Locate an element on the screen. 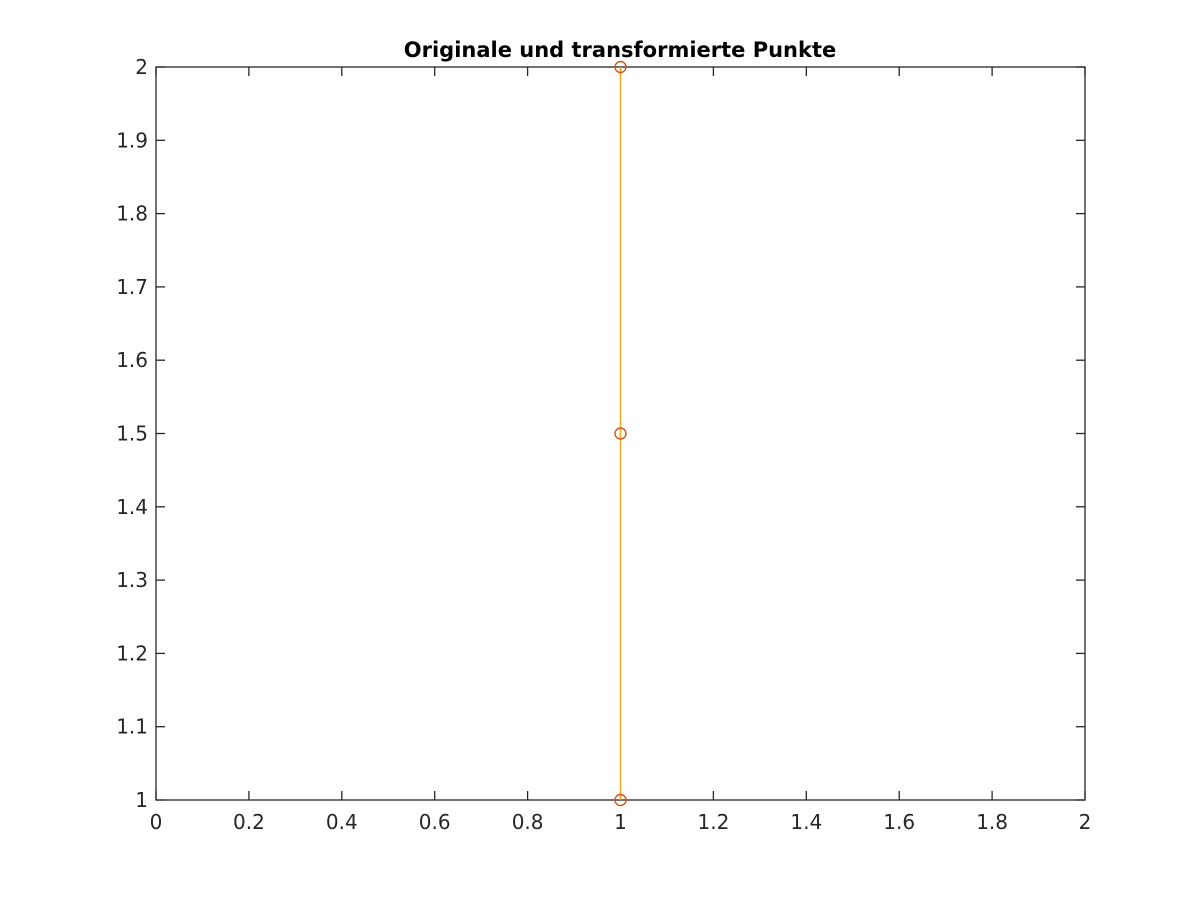 The width and height of the screenshot is (1200, 900). y-tick-label: 1.4 is located at coordinates (132, 507).